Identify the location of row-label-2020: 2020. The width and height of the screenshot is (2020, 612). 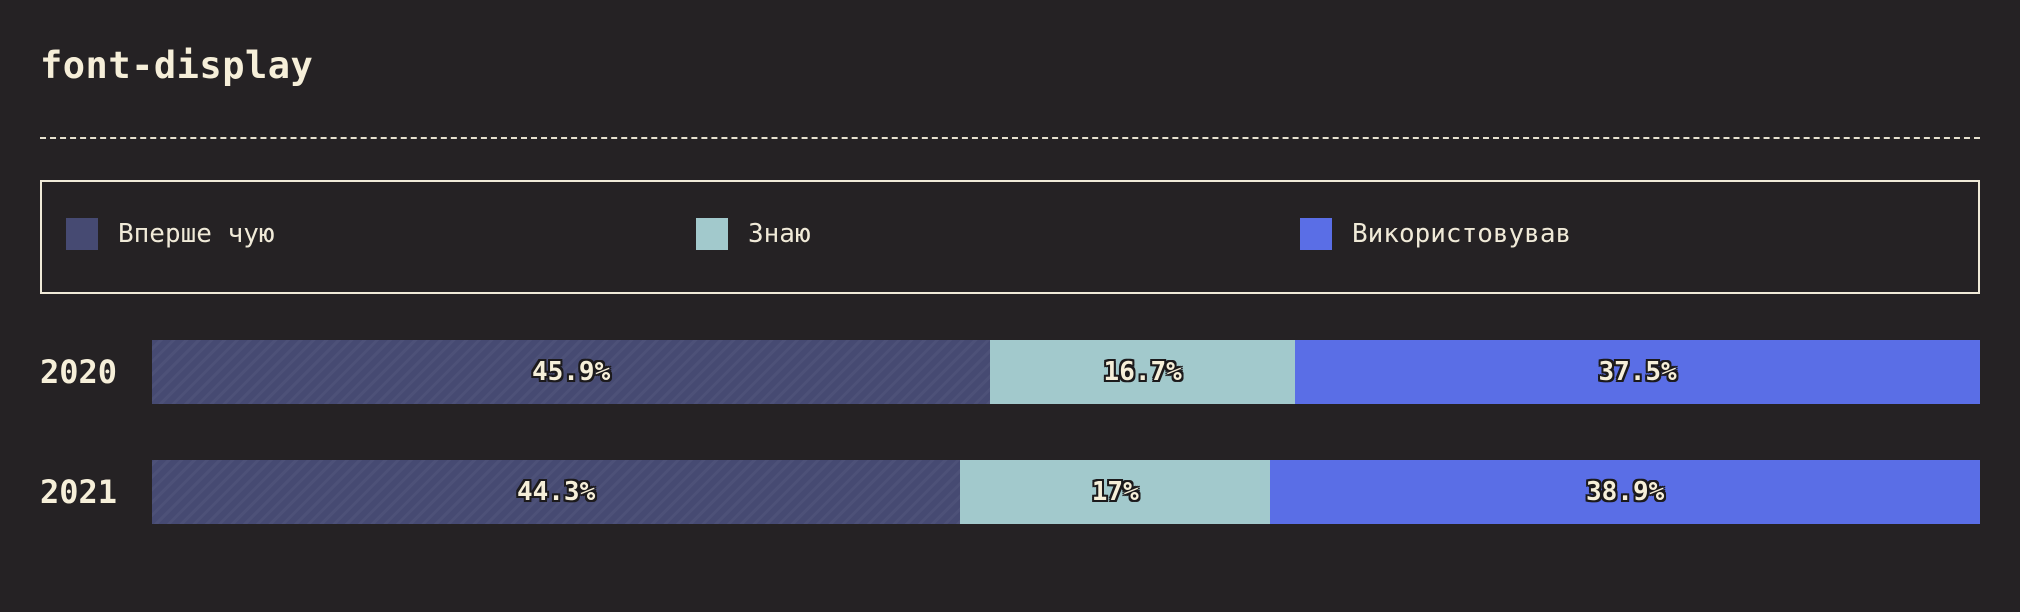
(79, 372).